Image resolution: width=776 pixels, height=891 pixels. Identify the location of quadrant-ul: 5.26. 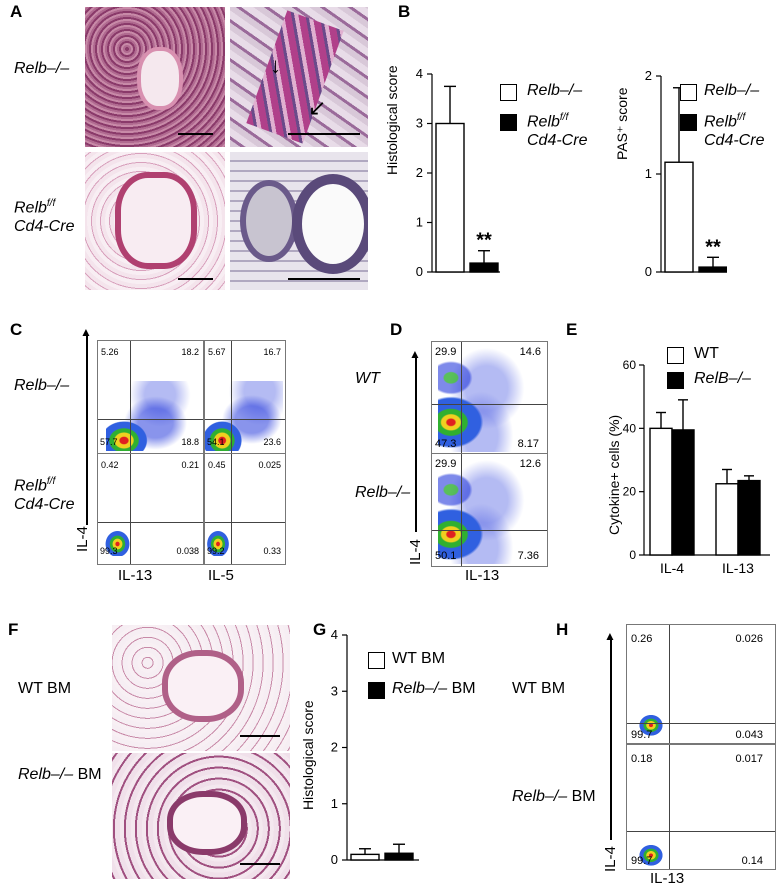
(110, 352).